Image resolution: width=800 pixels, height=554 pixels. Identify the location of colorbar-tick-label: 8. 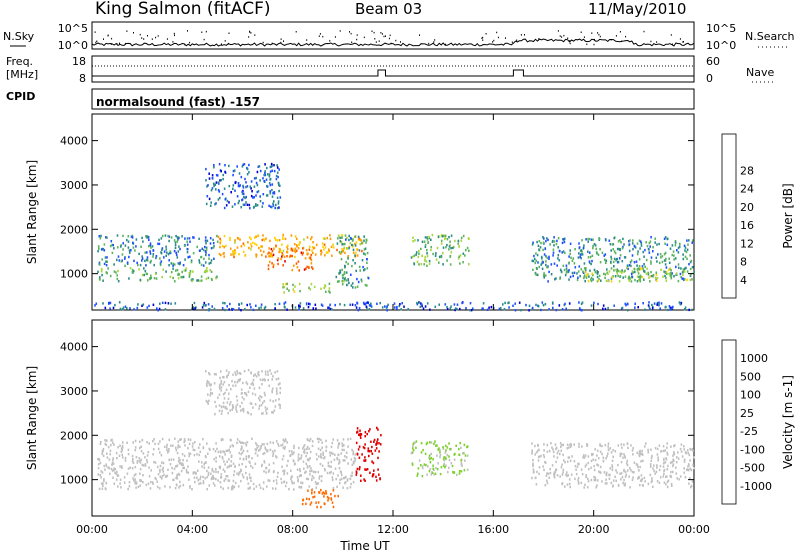
(743, 262).